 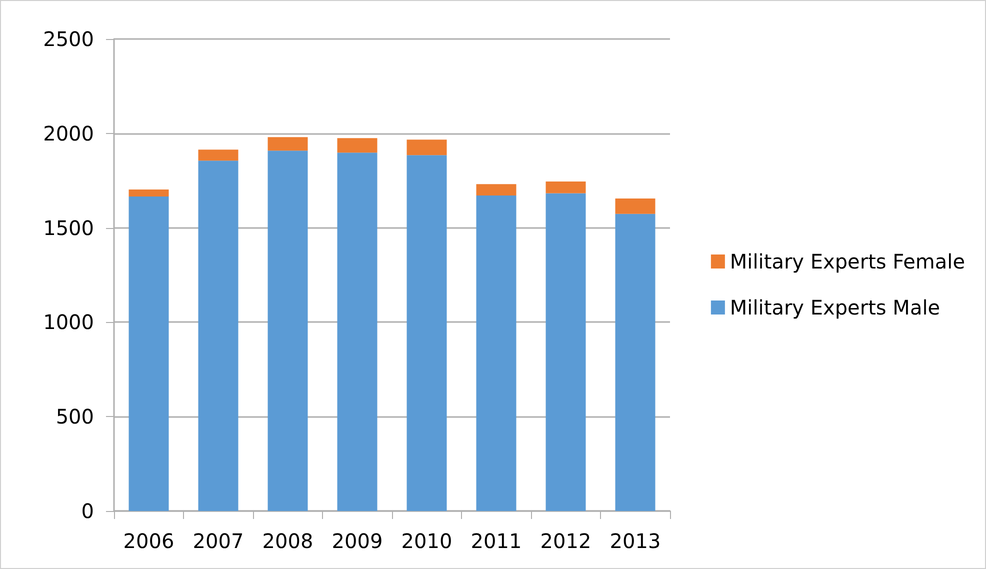 I want to click on x-tick-label: 2006, so click(x=148, y=541).